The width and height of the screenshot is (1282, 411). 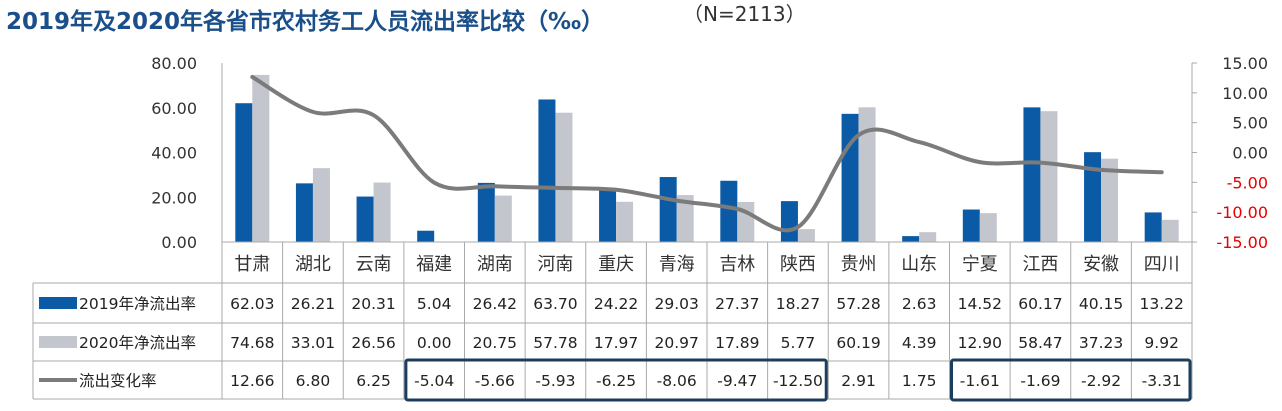 What do you see at coordinates (434, 304) in the screenshot?
I see `table-cell-value: 5.04` at bounding box center [434, 304].